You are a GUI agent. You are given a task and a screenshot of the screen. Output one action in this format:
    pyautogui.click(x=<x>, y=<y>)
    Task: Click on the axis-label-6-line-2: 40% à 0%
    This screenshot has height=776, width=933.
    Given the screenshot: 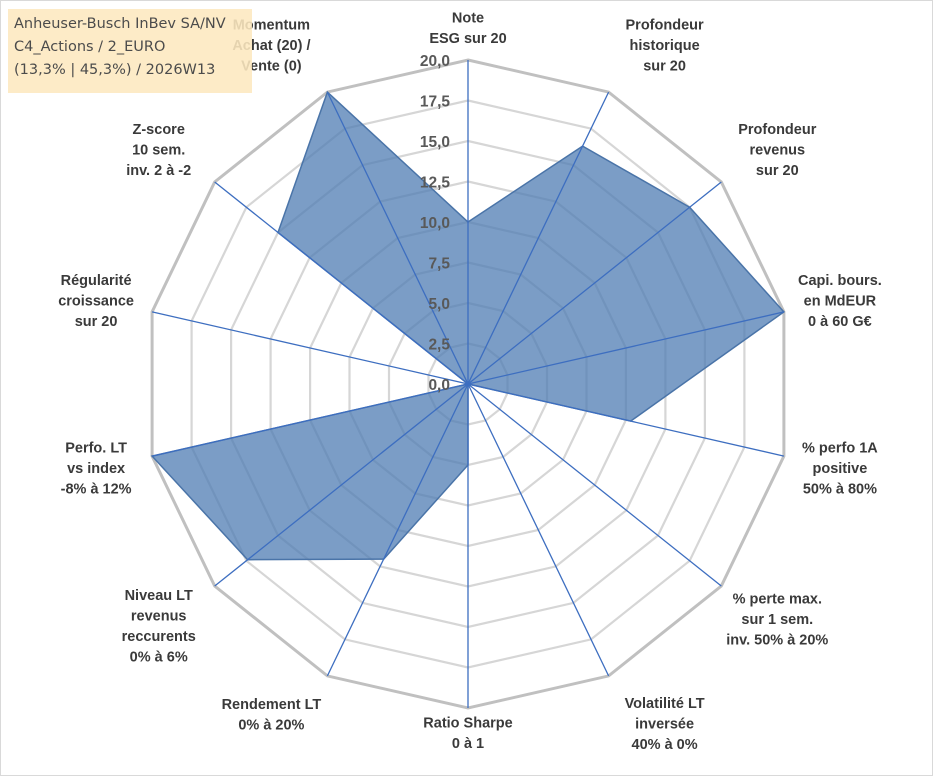 What is the action you would take?
    pyautogui.click(x=665, y=745)
    